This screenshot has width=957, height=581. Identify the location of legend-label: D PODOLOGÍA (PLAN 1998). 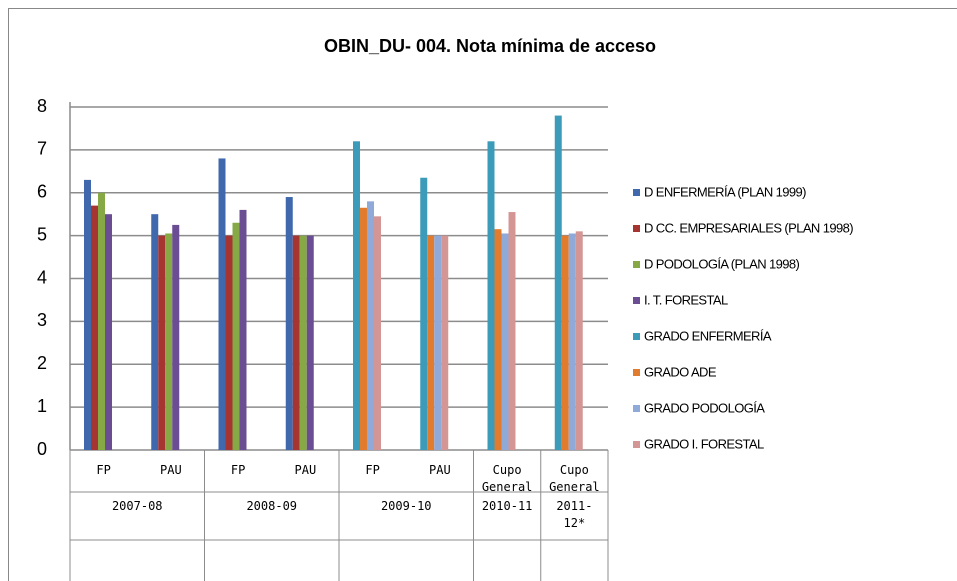
(722, 263).